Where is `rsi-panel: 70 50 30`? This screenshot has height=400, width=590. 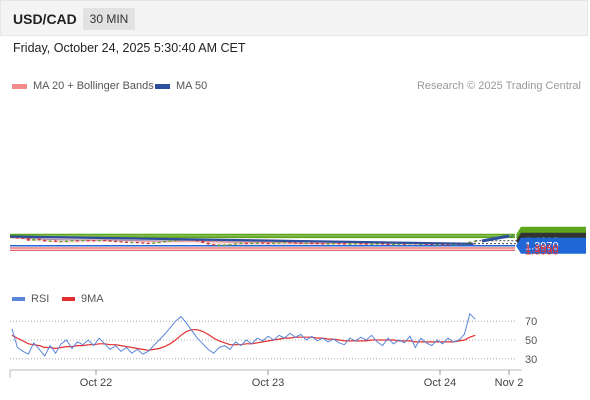
rsi-panel: 70 50 30 is located at coordinates (273, 339).